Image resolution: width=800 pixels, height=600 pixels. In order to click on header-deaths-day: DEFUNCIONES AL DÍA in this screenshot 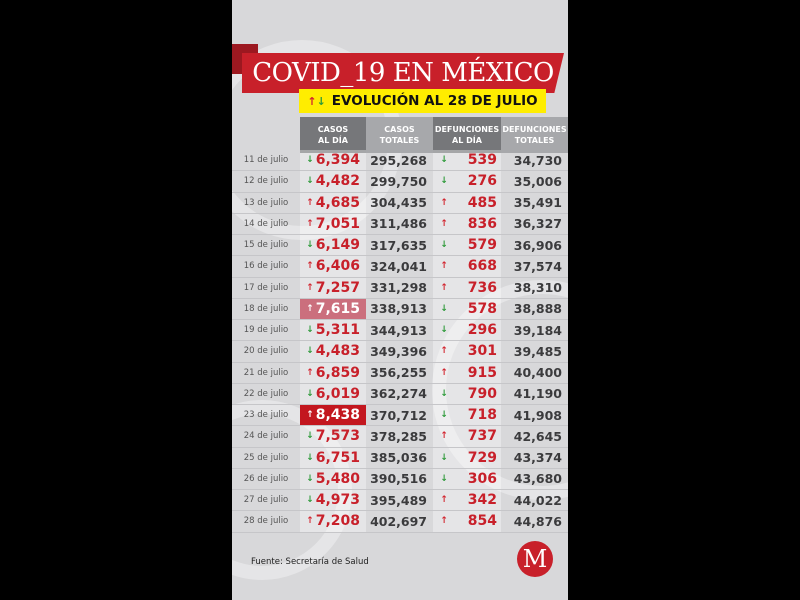, I will do `click(467, 135)`.